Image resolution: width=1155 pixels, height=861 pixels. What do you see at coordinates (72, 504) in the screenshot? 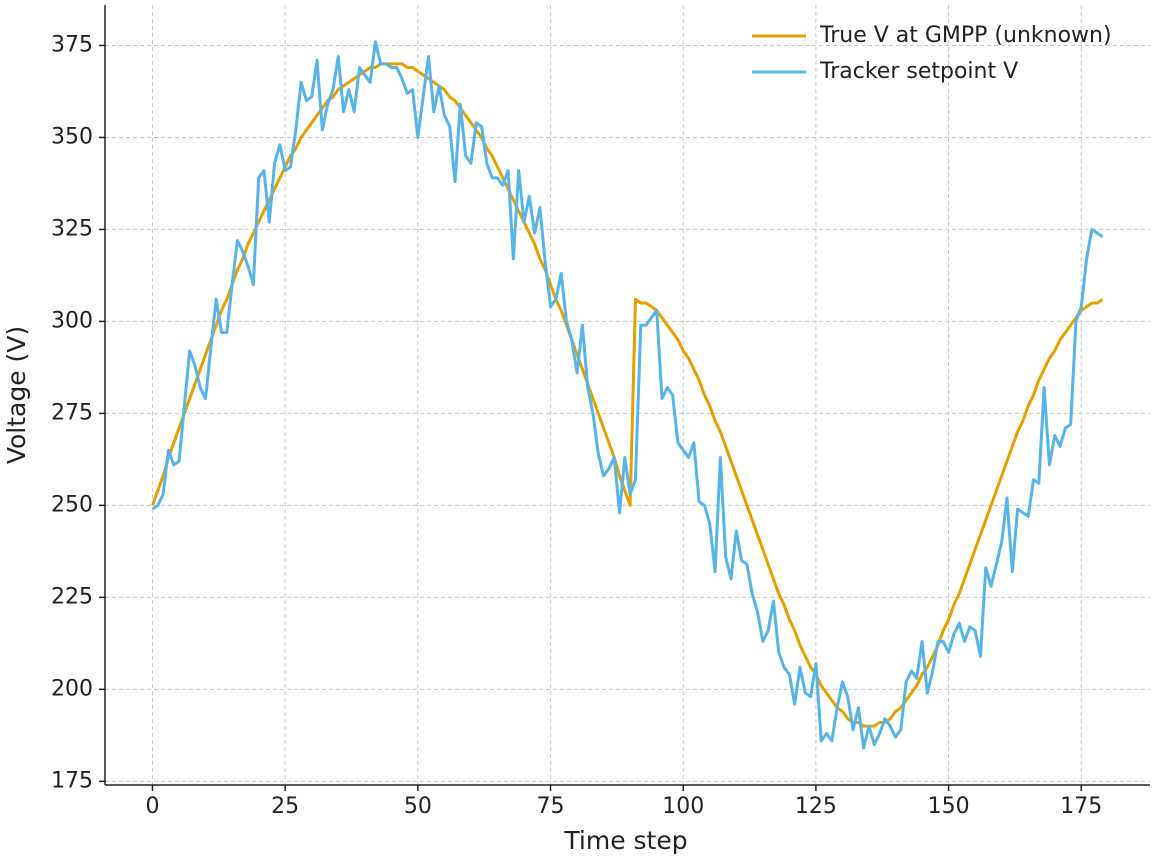
I see `y-tick-label: 250` at bounding box center [72, 504].